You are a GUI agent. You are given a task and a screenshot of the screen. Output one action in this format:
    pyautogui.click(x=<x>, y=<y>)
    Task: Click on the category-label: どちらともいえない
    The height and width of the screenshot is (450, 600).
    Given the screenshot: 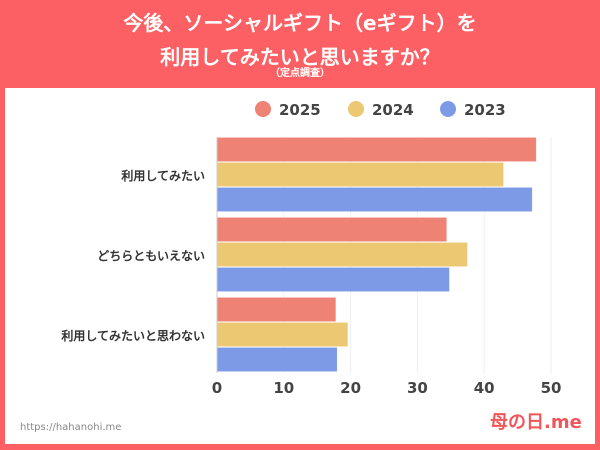 What is the action you would take?
    pyautogui.click(x=151, y=256)
    